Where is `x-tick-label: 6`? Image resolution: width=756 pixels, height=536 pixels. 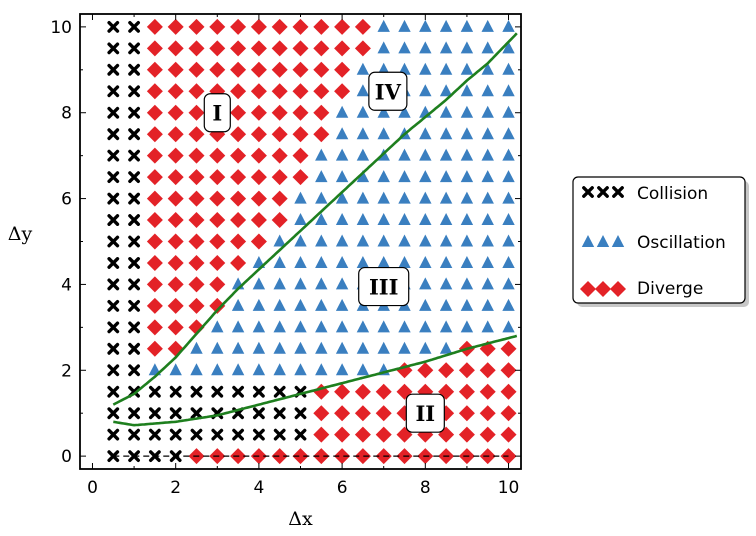 x-tick-label: 6 is located at coordinates (342, 488).